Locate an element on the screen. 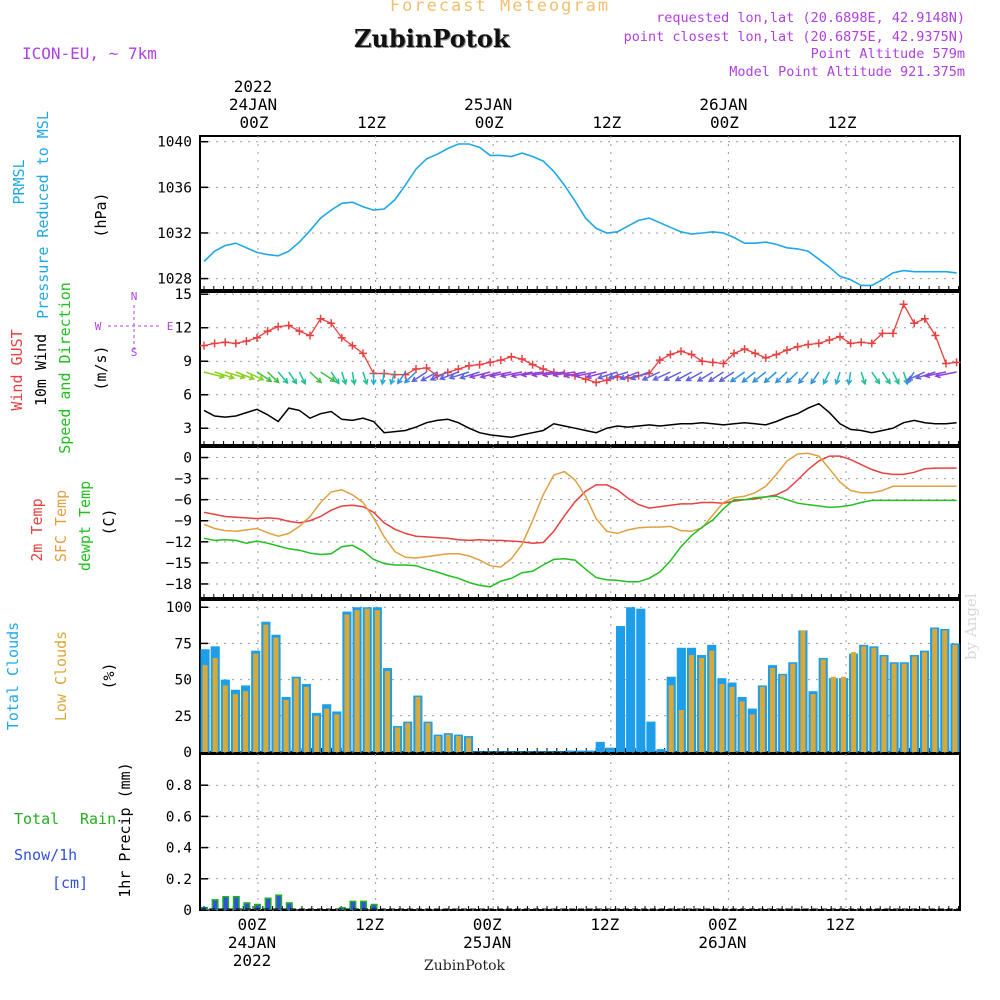  pressure-label-unit: (hPa) is located at coordinates (101, 214).